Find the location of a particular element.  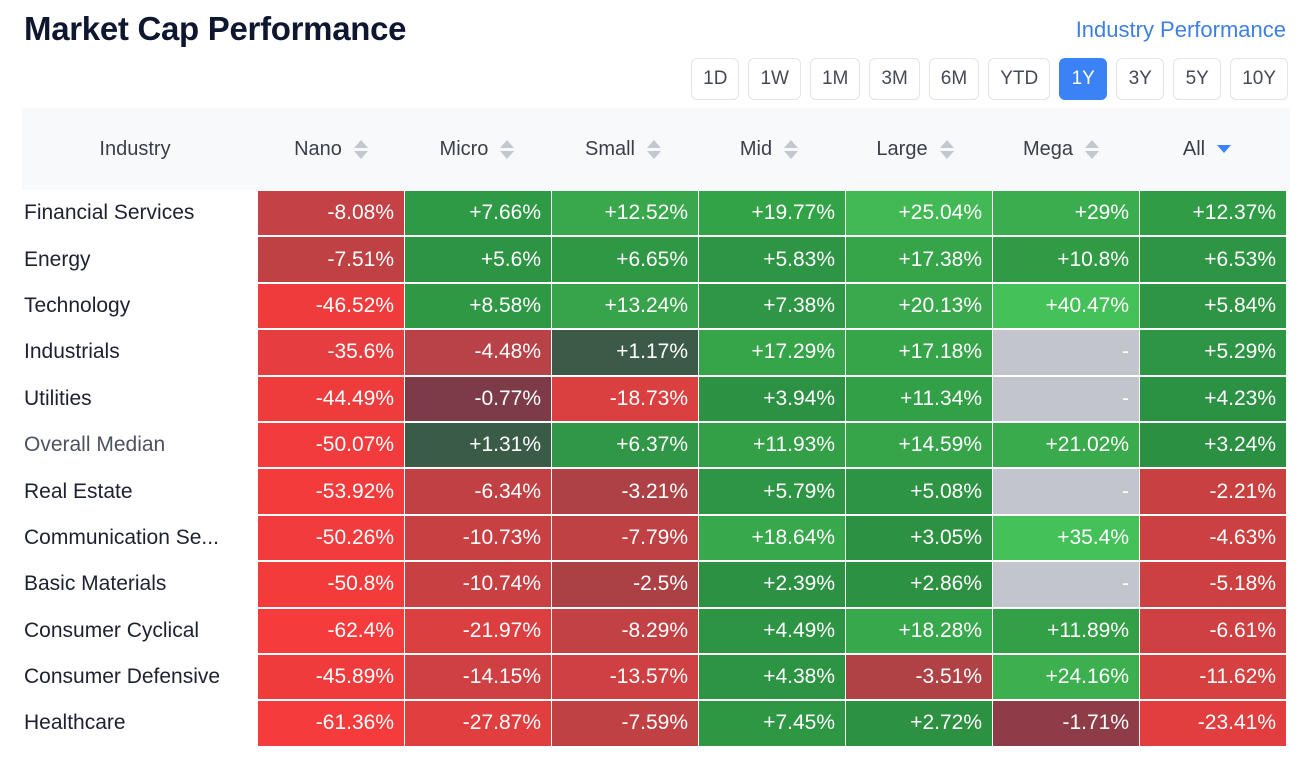

performance-cell: +6.37% is located at coordinates (625, 445).